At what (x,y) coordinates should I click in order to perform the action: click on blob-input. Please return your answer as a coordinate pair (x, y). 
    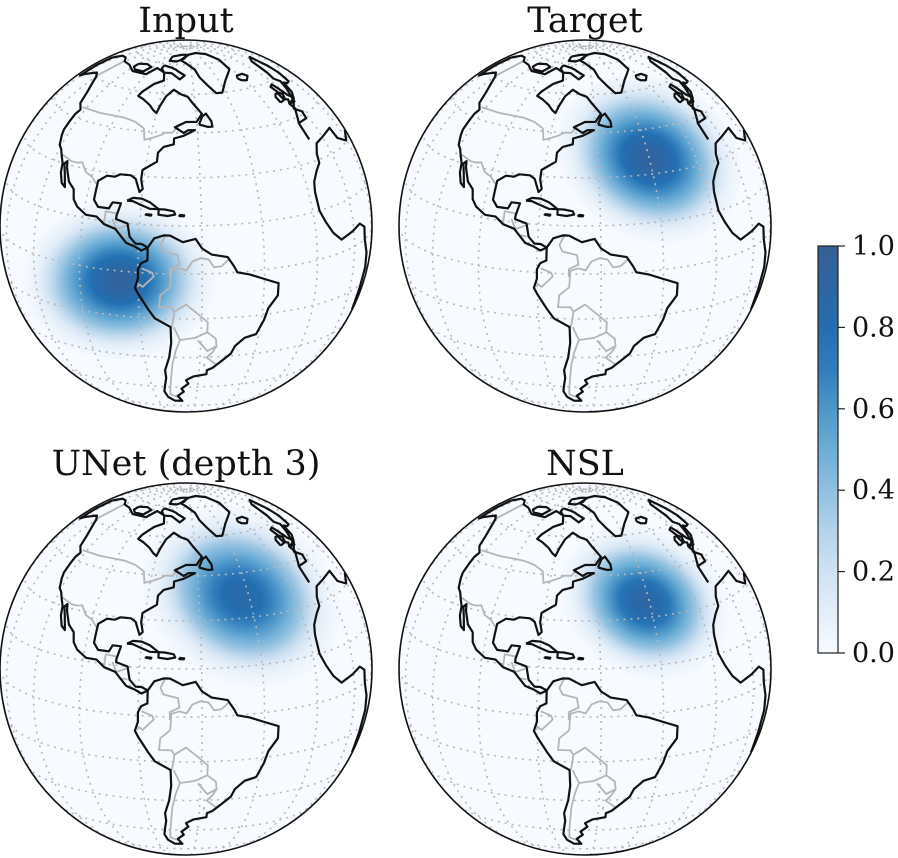
    Looking at the image, I should click on (119, 280).